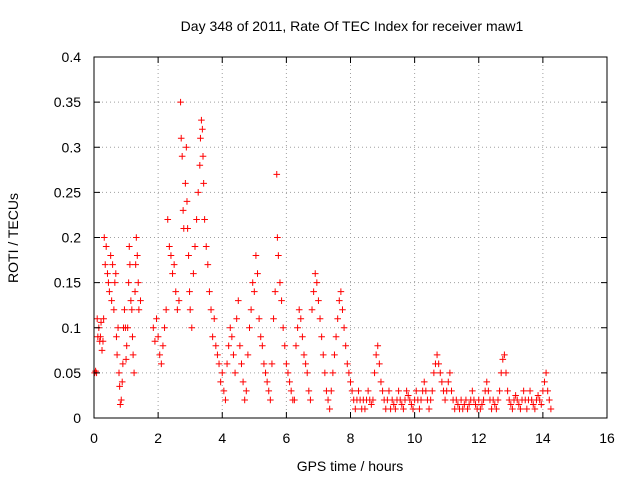 Image resolution: width=640 pixels, height=480 pixels. What do you see at coordinates (72, 238) in the screenshot?
I see `y-tick-label: 0.2` at bounding box center [72, 238].